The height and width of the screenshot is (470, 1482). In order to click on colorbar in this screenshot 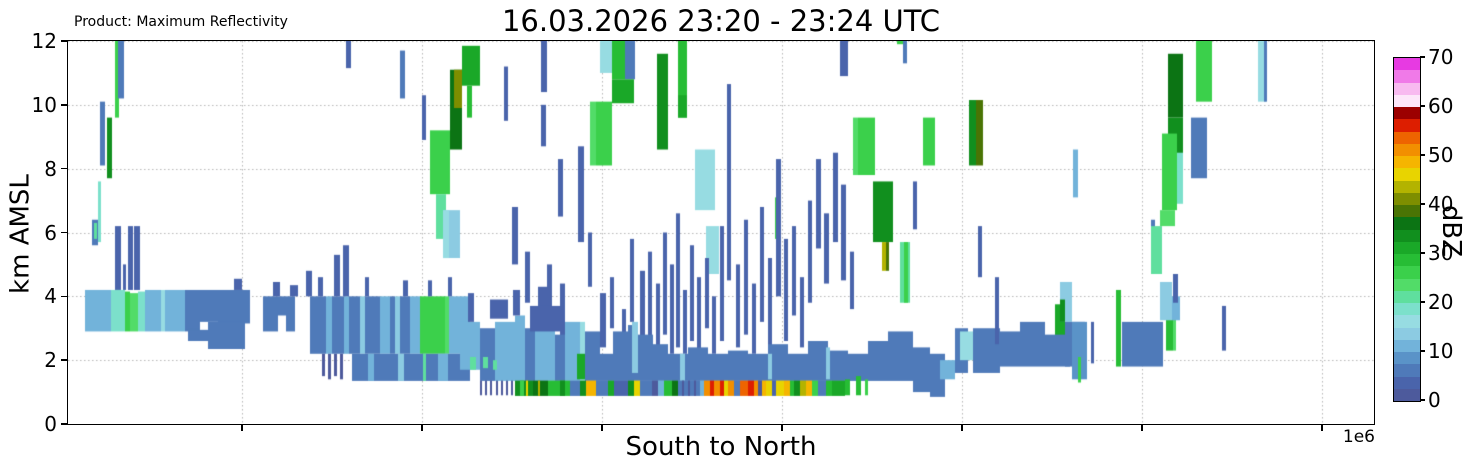, I will do `click(1407, 229)`.